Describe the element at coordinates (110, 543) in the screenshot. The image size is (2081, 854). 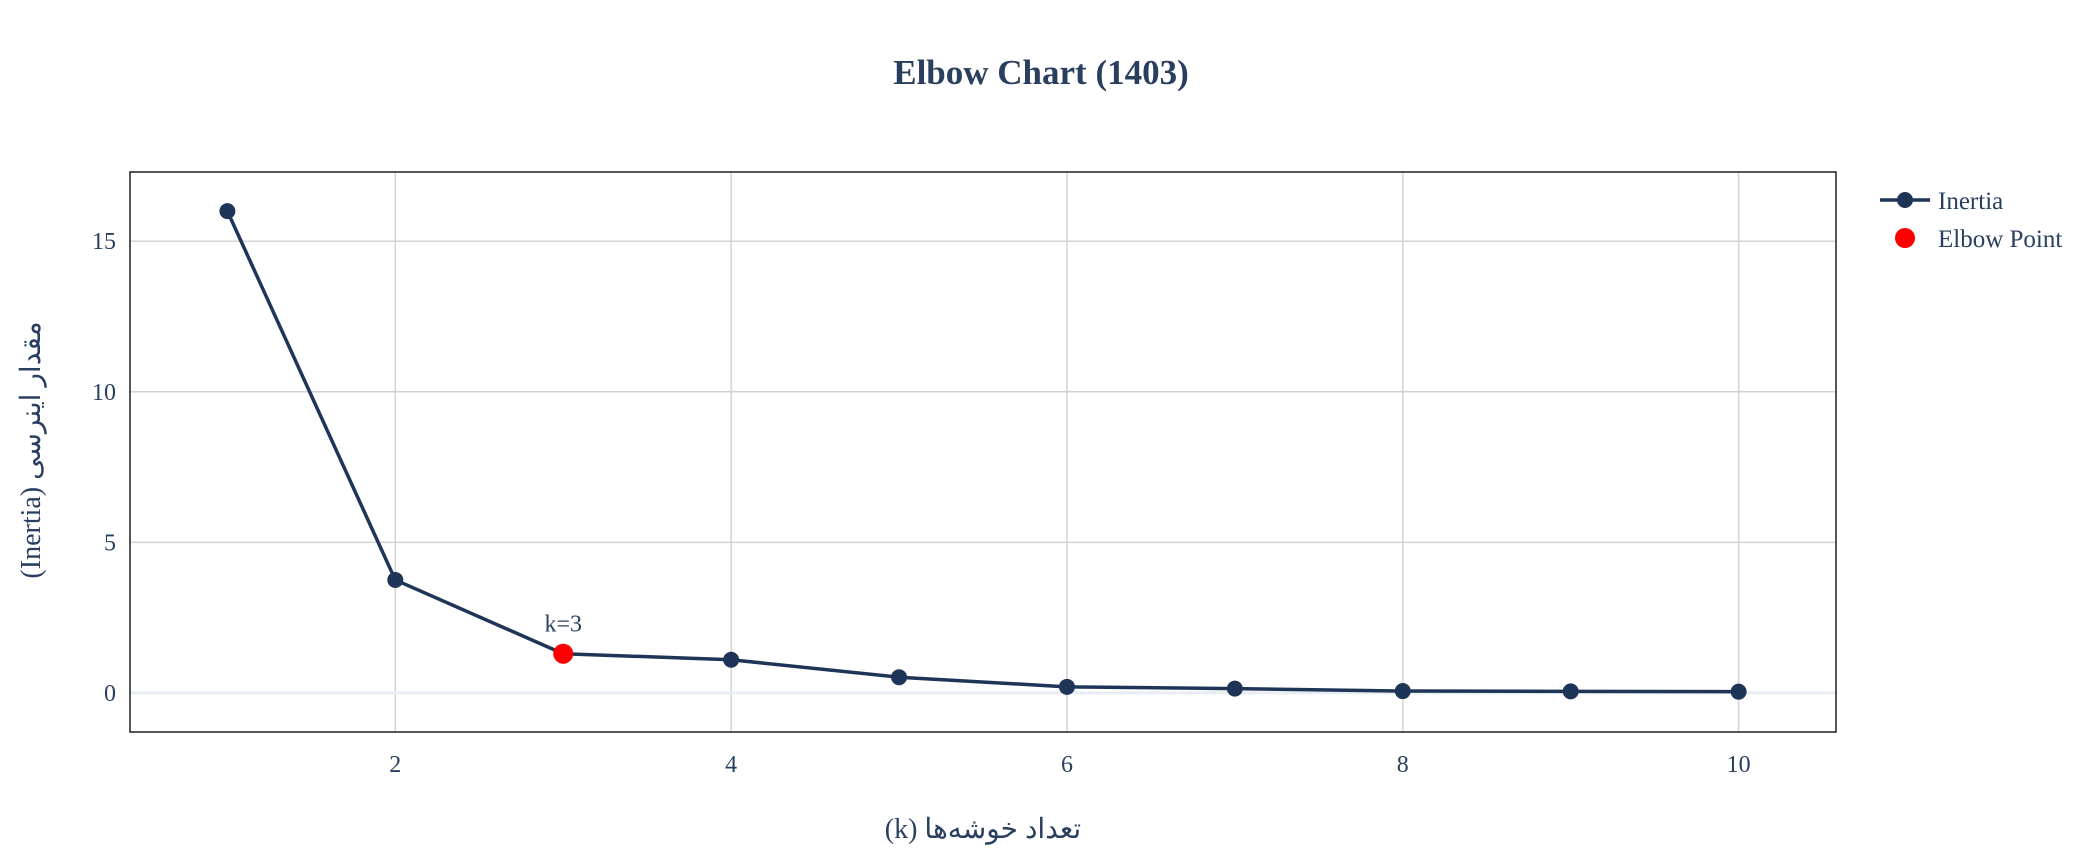
I see `y-tick-label: 5` at that location.